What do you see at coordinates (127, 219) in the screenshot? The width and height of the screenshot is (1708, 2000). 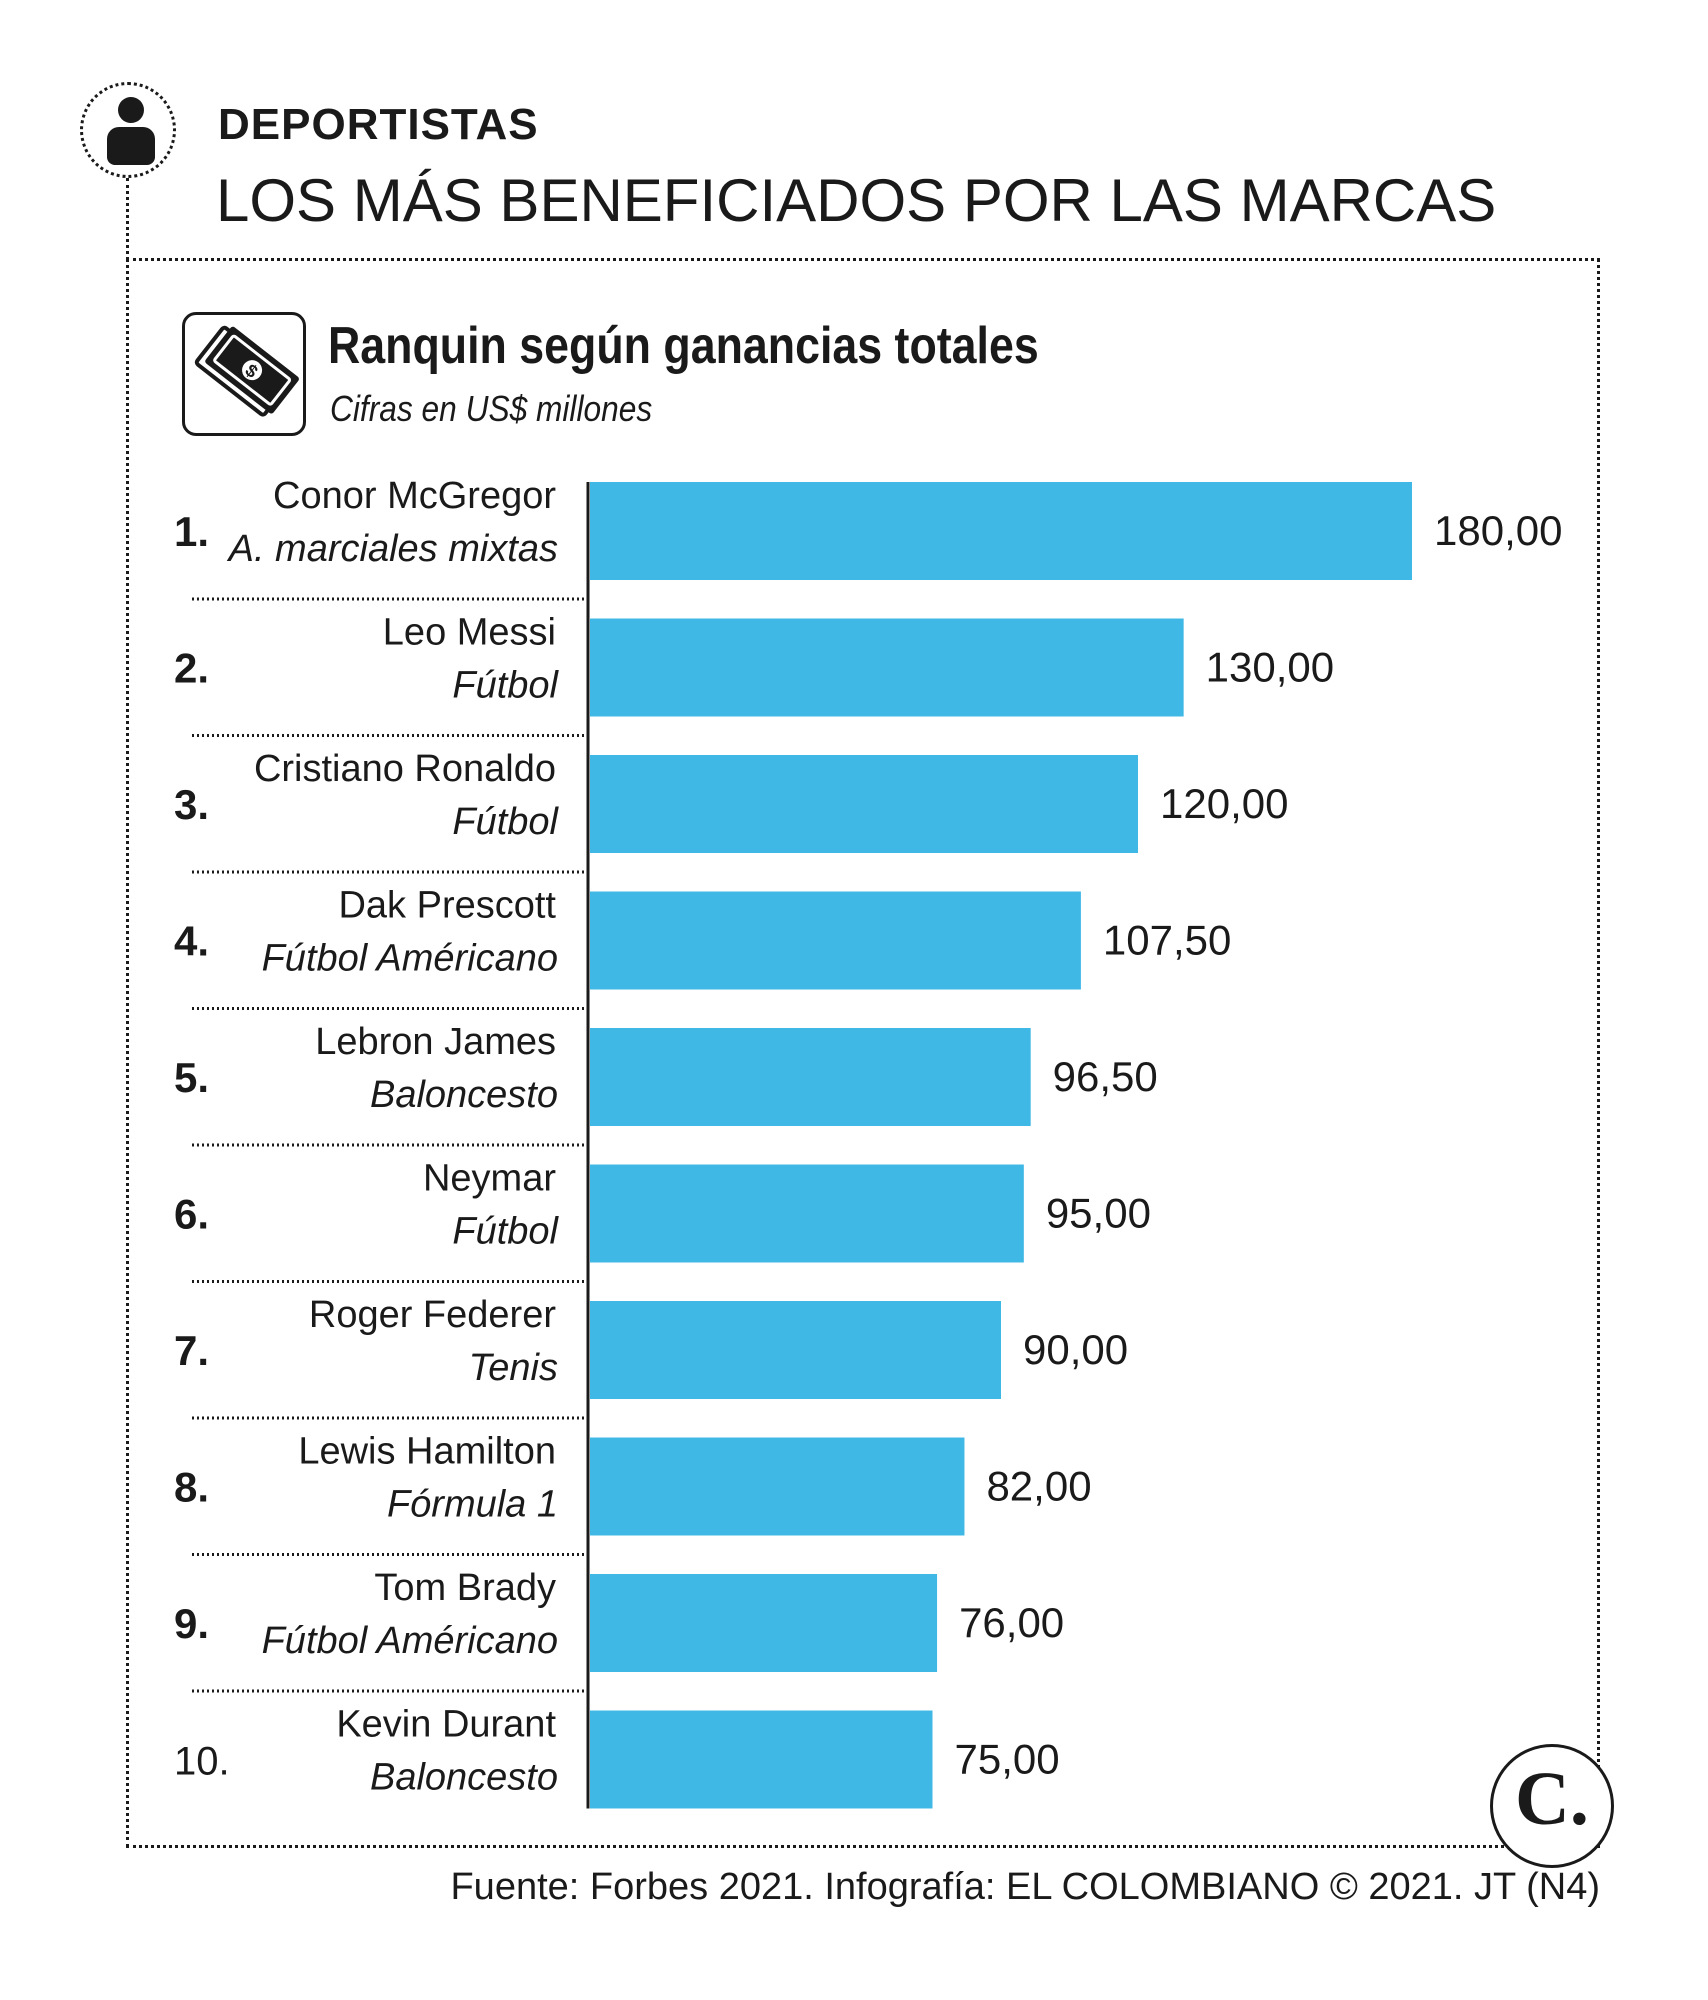 I see `dotted-connector` at bounding box center [127, 219].